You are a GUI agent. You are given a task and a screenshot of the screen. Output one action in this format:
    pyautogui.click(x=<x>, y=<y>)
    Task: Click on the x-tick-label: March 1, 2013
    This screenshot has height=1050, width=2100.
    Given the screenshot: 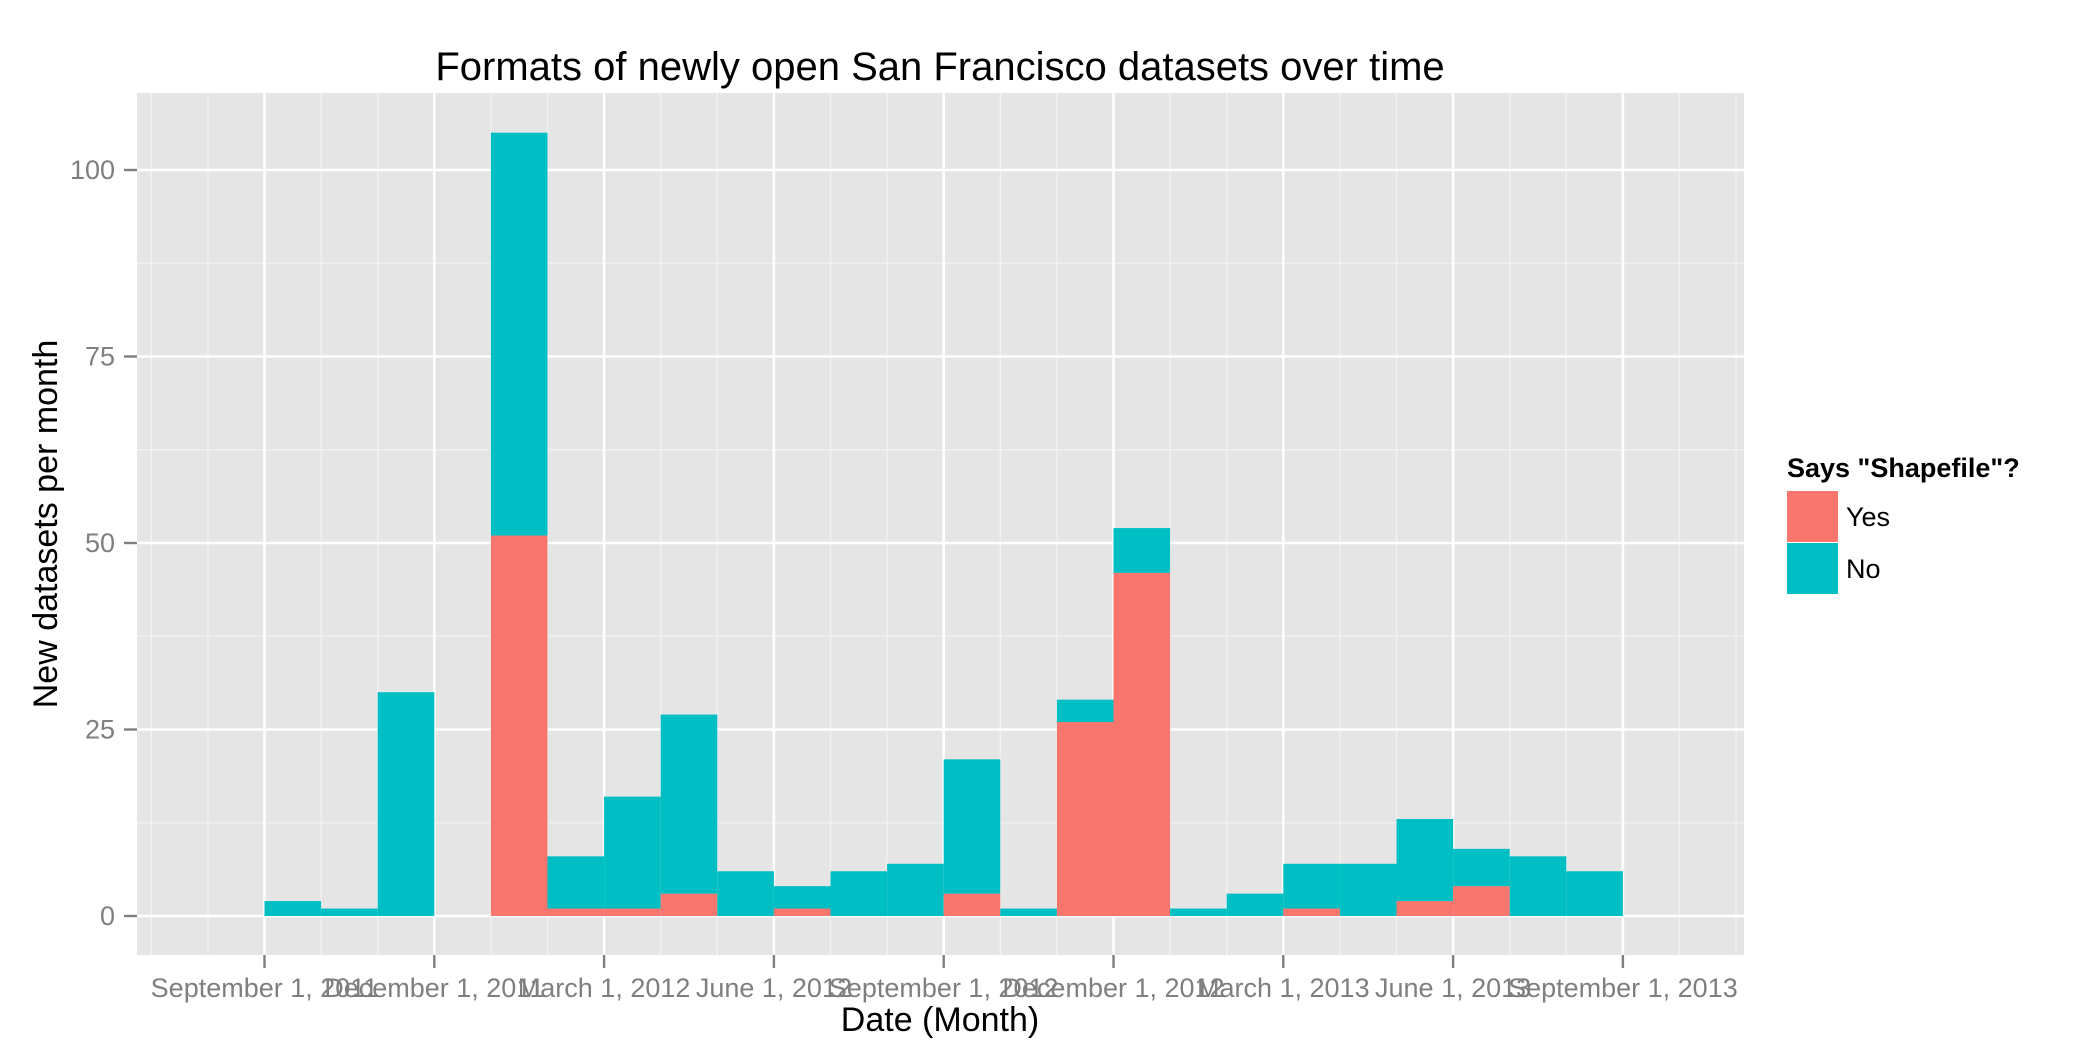 What is the action you would take?
    pyautogui.click(x=1283, y=988)
    